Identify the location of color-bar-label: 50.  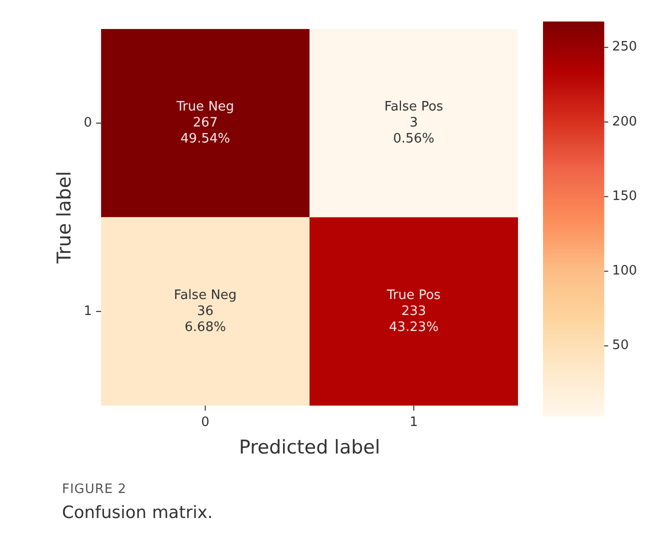
(620, 346).